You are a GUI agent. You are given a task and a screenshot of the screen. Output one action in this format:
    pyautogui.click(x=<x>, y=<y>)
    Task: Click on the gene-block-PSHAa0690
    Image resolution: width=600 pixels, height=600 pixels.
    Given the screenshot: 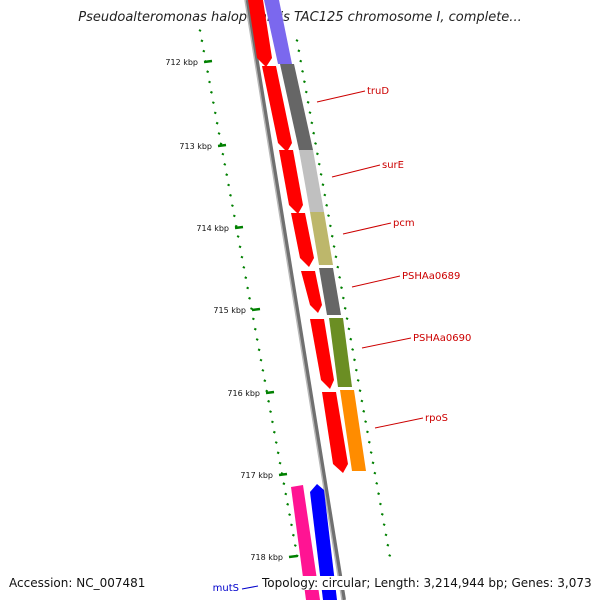 What is the action you would take?
    pyautogui.click(x=340, y=352)
    